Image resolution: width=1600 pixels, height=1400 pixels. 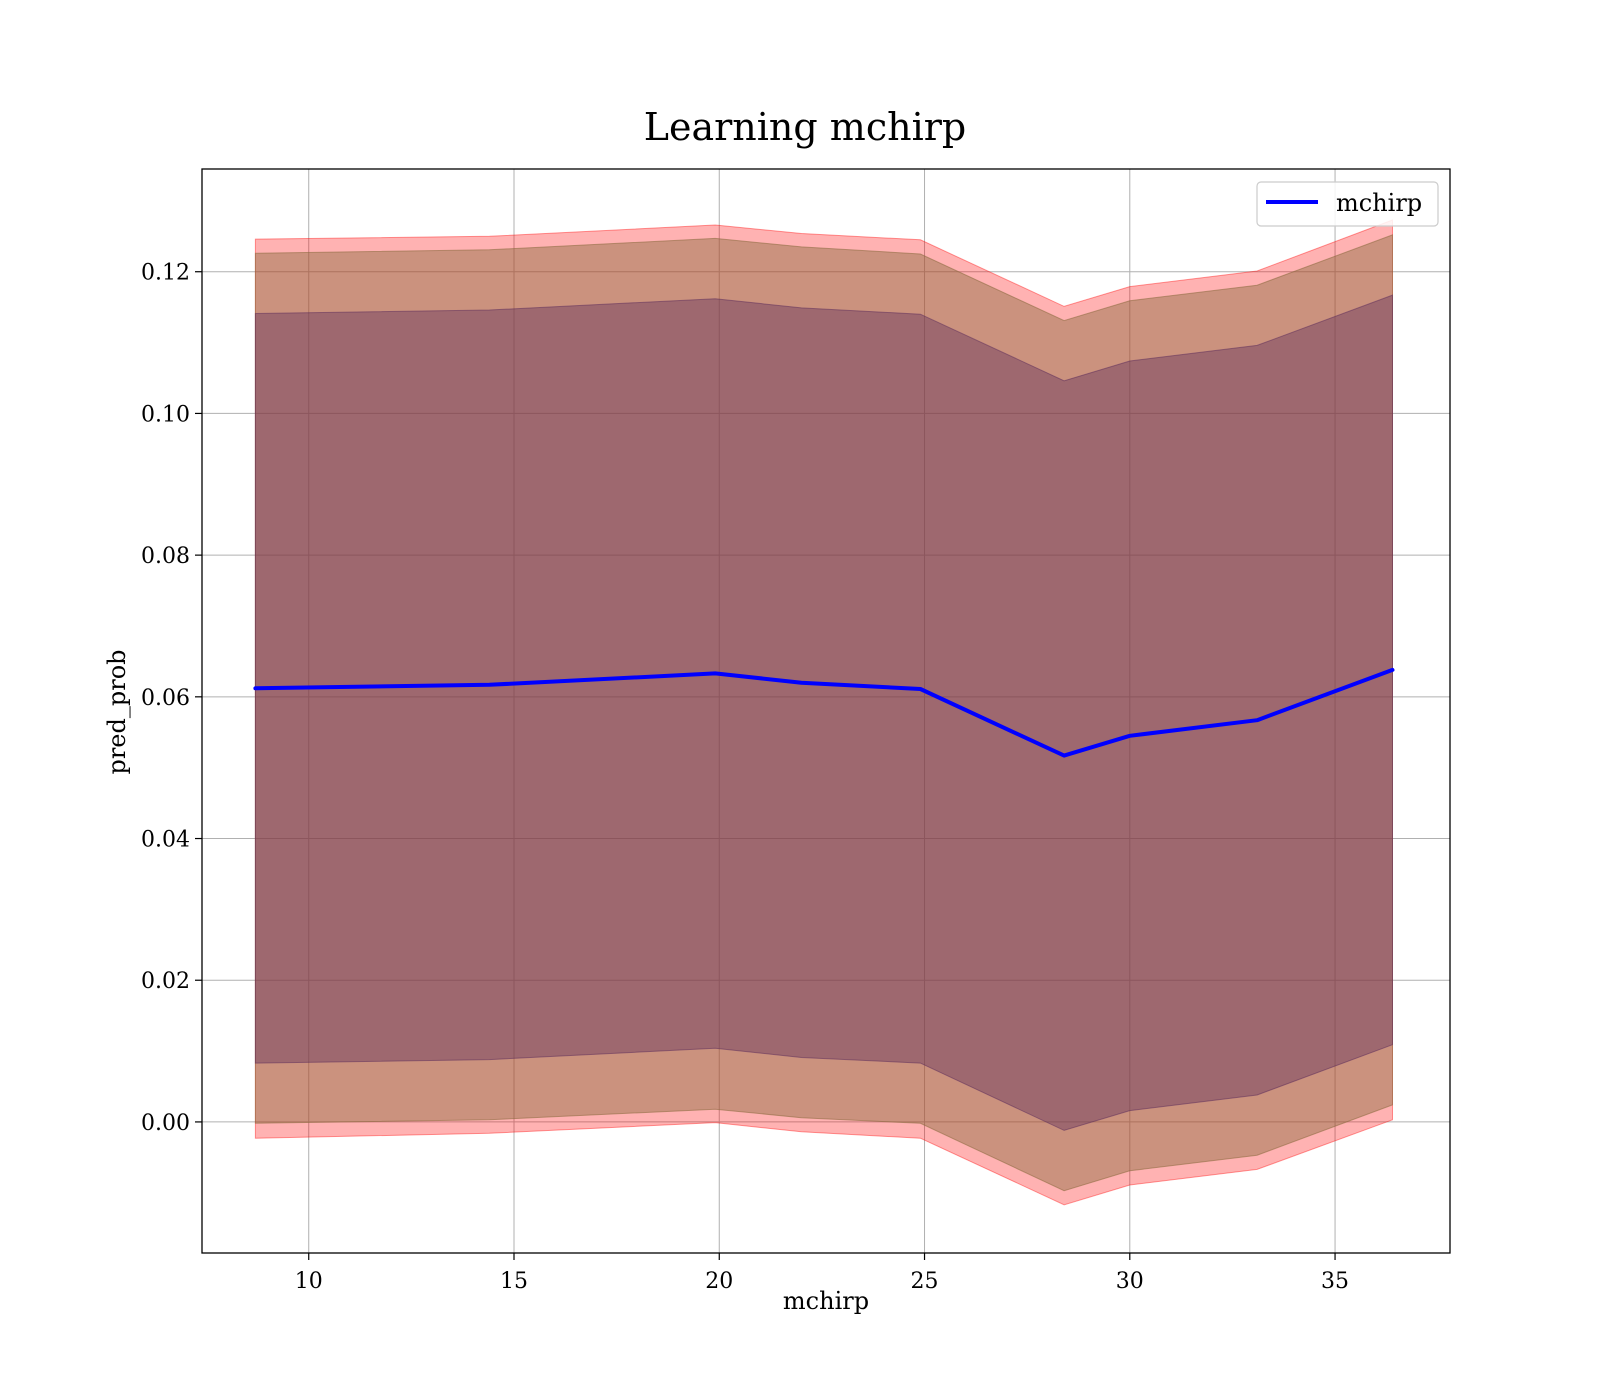 What do you see at coordinates (805, 127) in the screenshot?
I see `chart-title: Learning mchirp` at bounding box center [805, 127].